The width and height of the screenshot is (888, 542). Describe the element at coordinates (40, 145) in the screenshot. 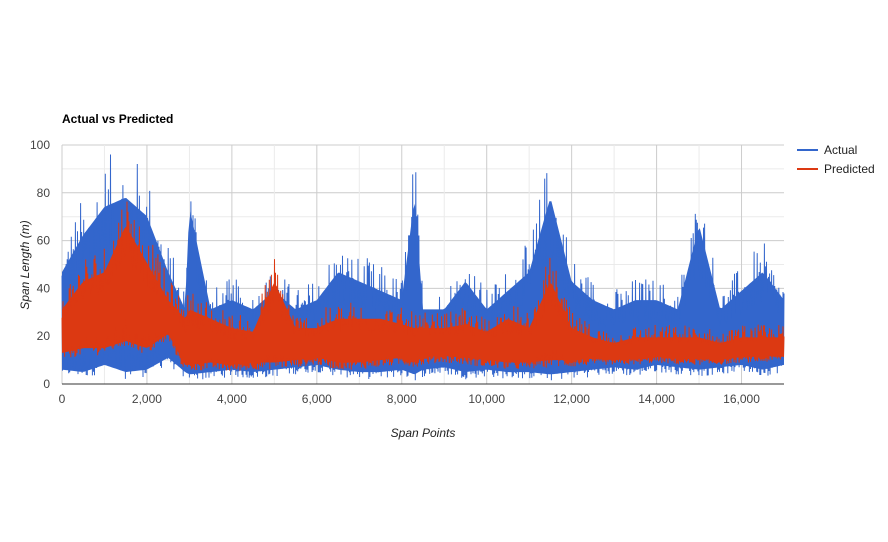

I see `y-tick-label: 100` at that location.